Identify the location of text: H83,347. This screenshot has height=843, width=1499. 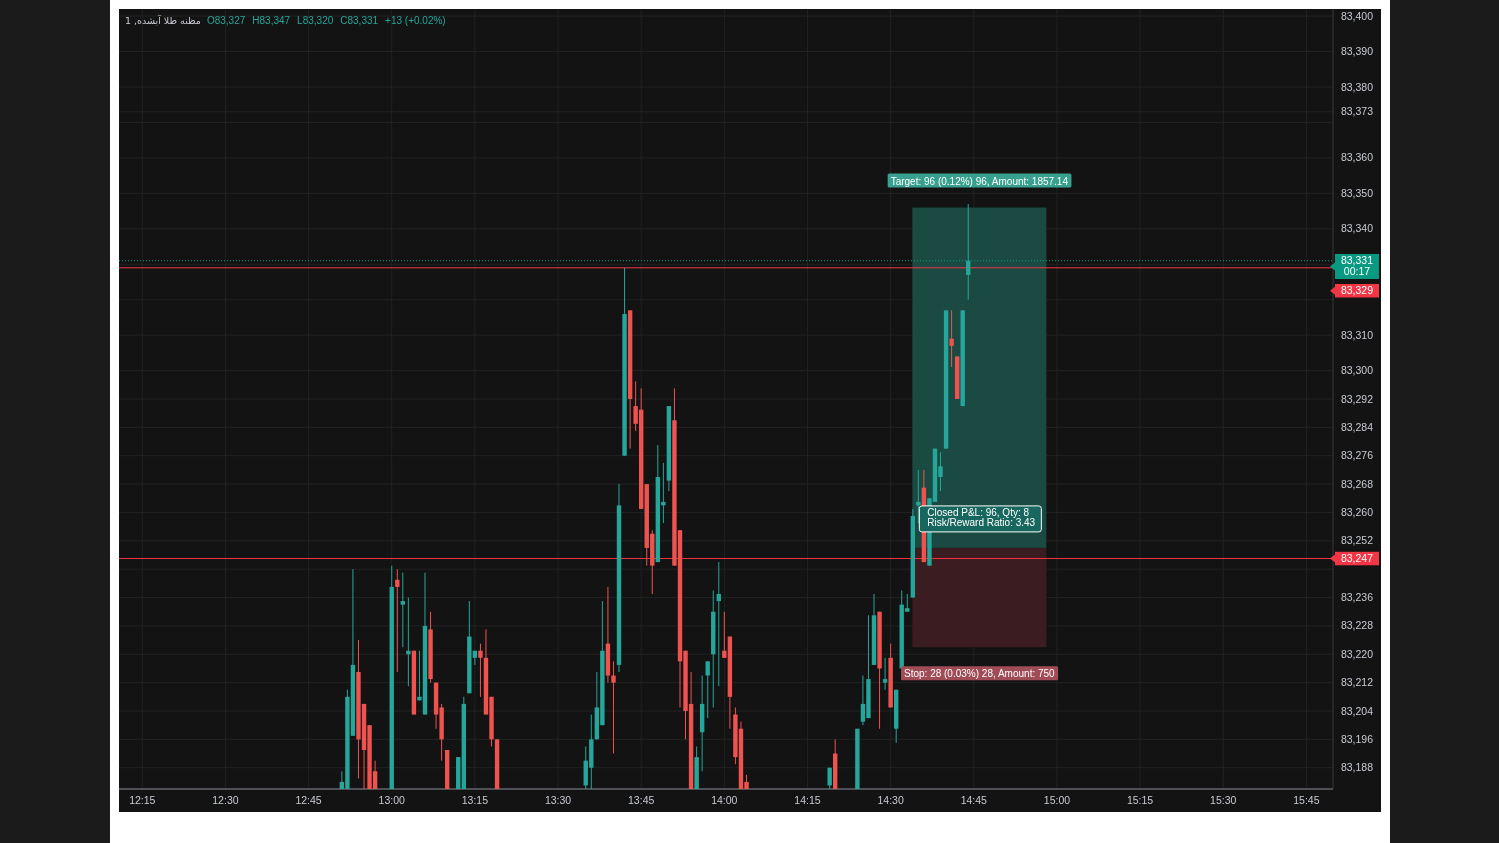
(271, 20).